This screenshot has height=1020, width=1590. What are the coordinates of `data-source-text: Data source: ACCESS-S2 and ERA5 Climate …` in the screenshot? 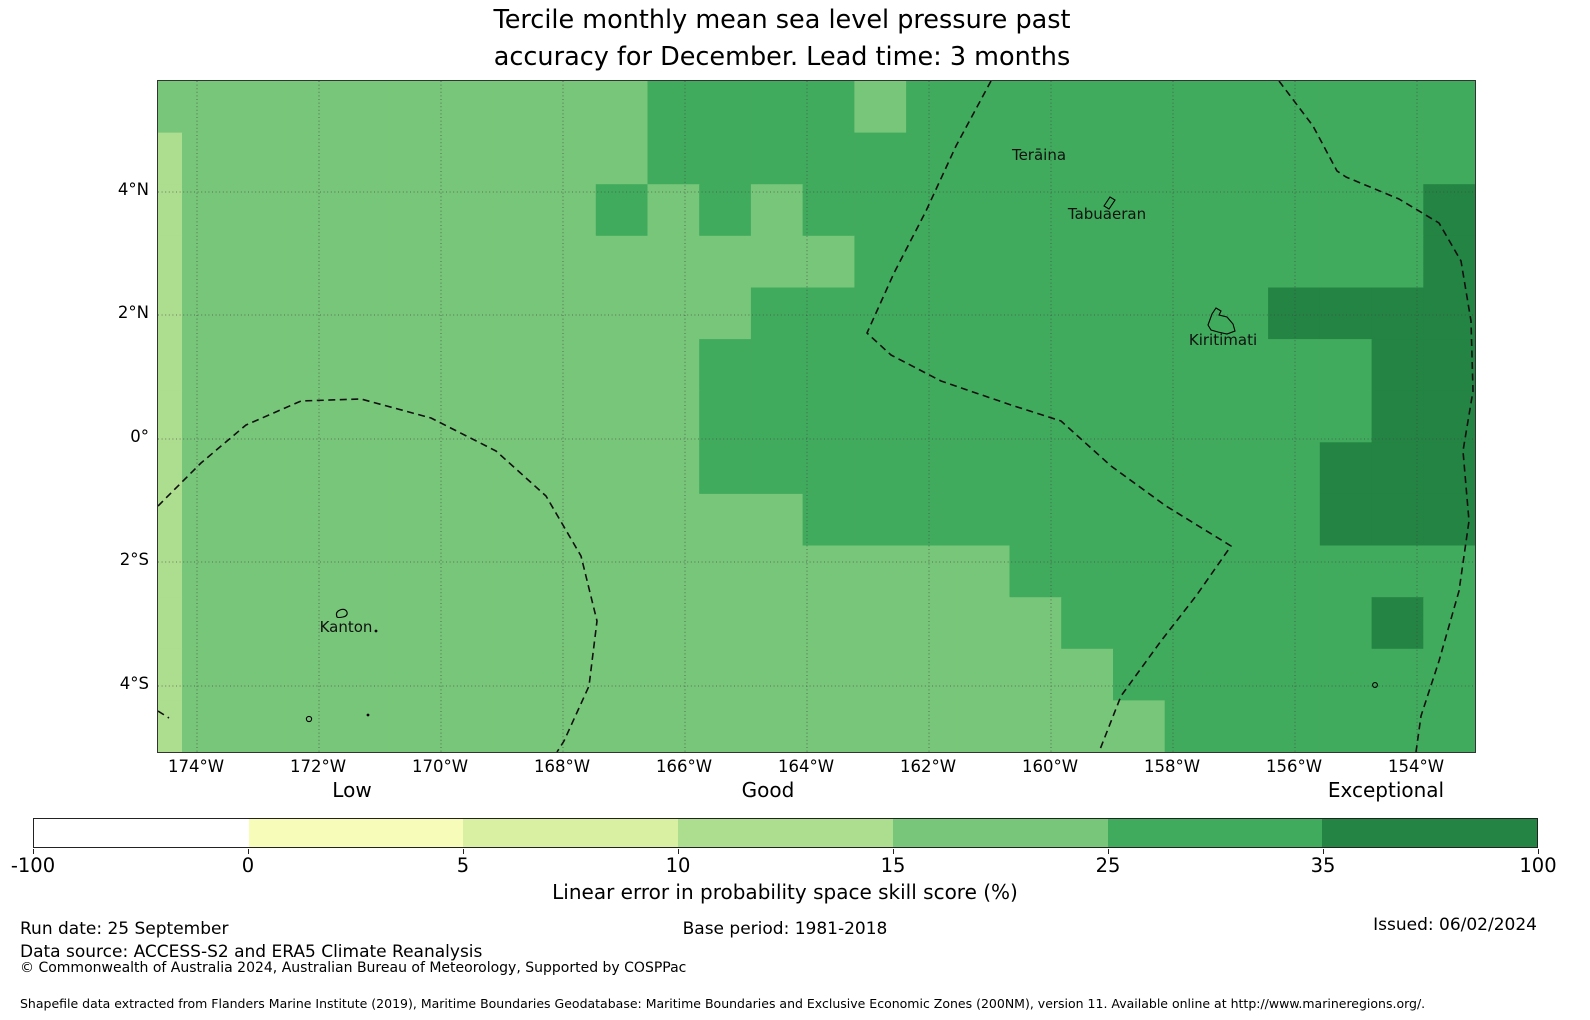 It's located at (251, 952).